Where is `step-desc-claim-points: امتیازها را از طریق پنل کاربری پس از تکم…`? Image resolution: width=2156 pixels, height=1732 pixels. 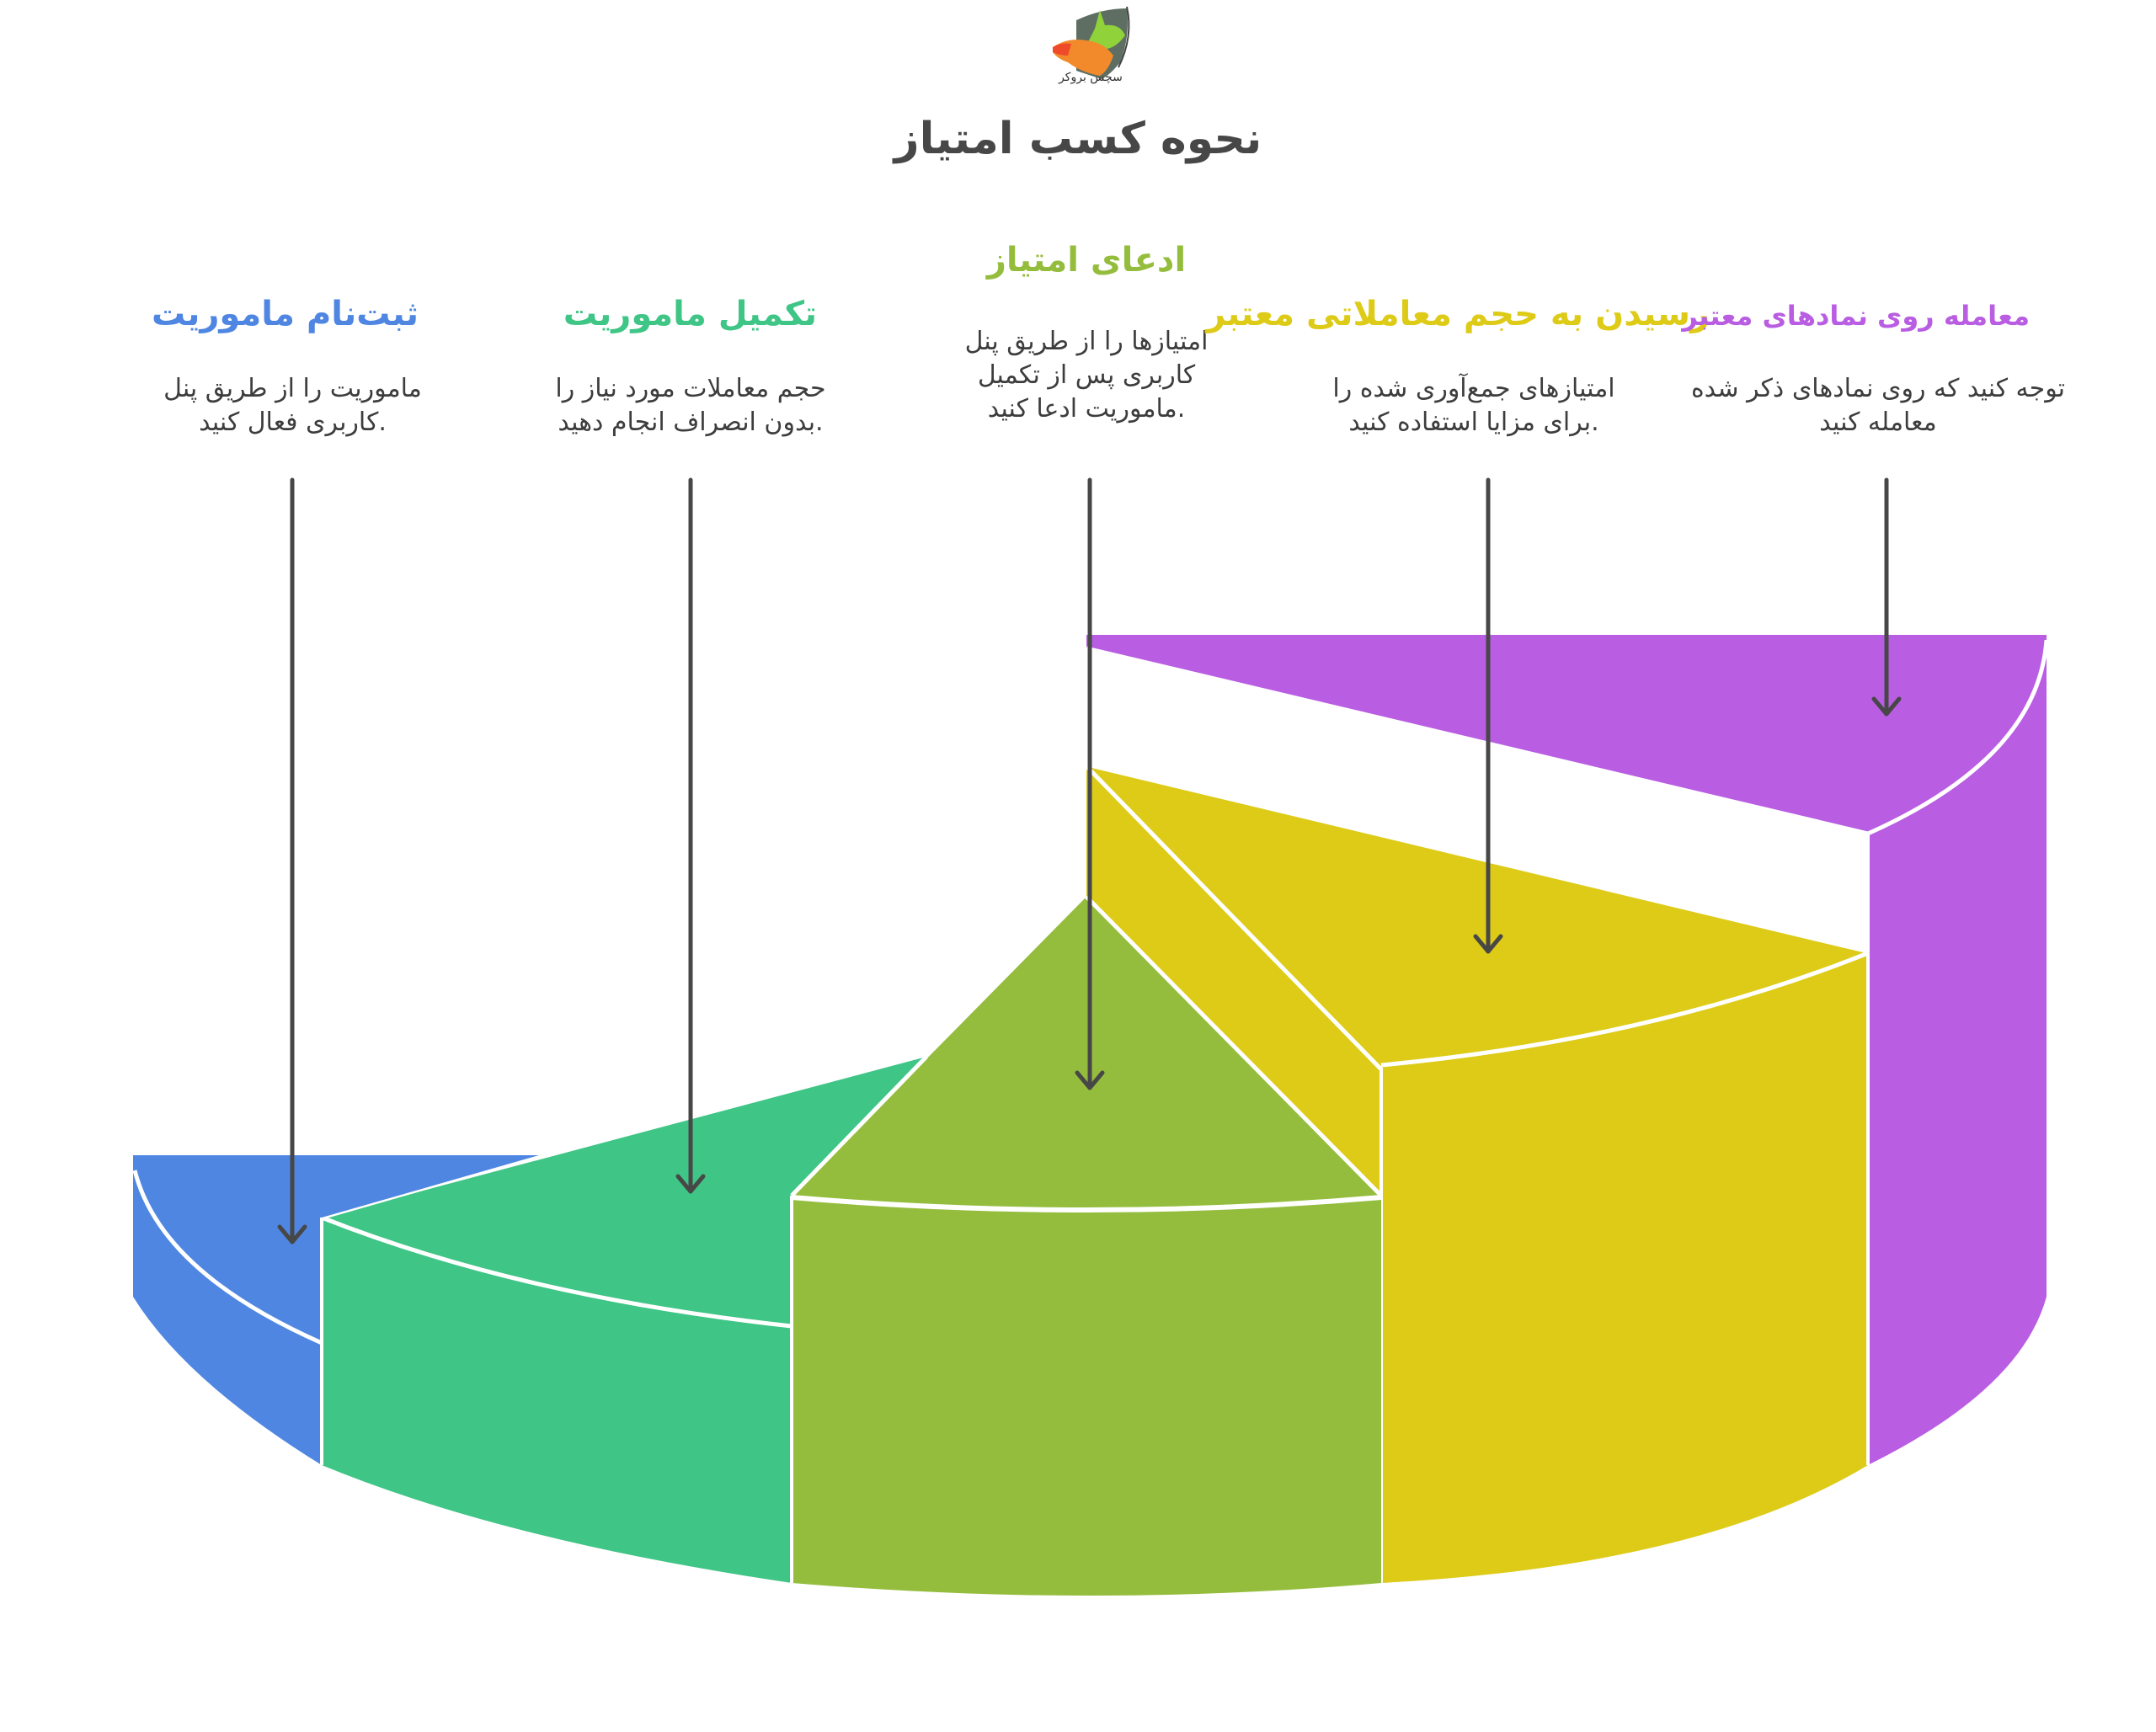
step-desc-claim-points: امتیازها را از طریق پنل کاربری پس از تکم… is located at coordinates (1086, 376).